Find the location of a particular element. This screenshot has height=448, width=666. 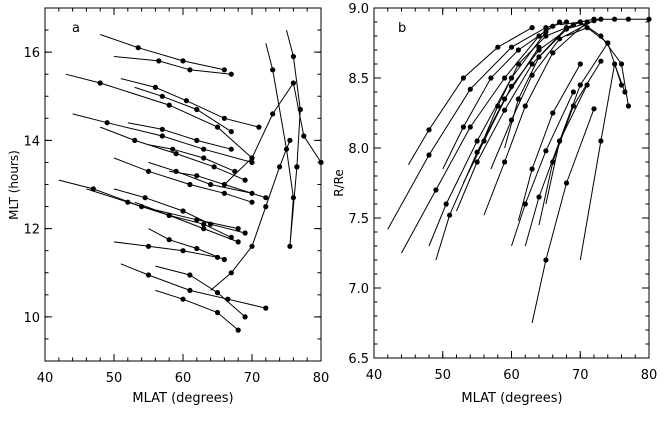

y-tick-label-b-1: 7.0 is located at coordinates (358, 289).